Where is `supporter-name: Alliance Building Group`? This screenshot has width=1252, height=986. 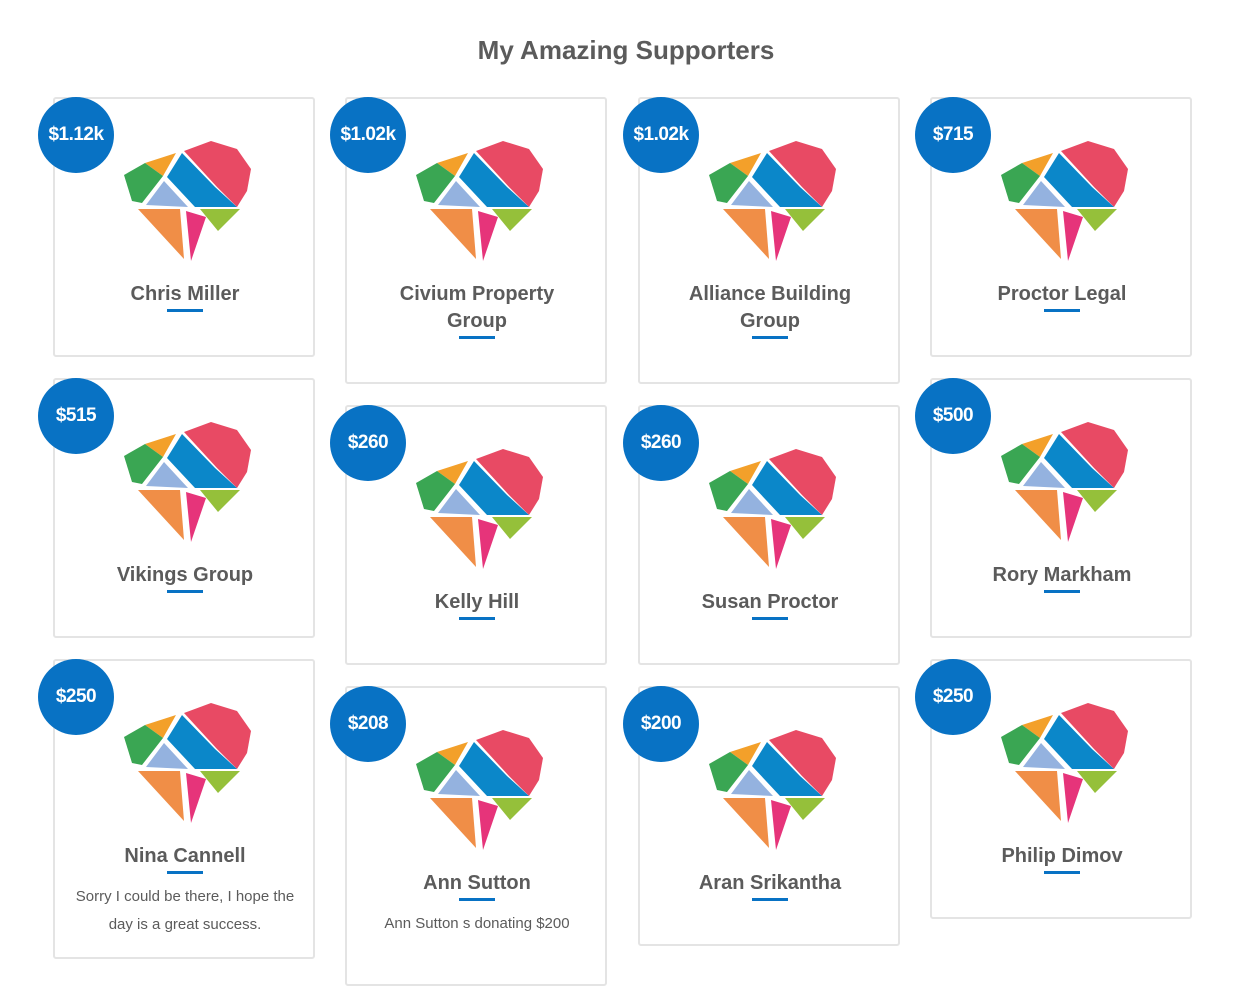 supporter-name: Alliance Building Group is located at coordinates (770, 307).